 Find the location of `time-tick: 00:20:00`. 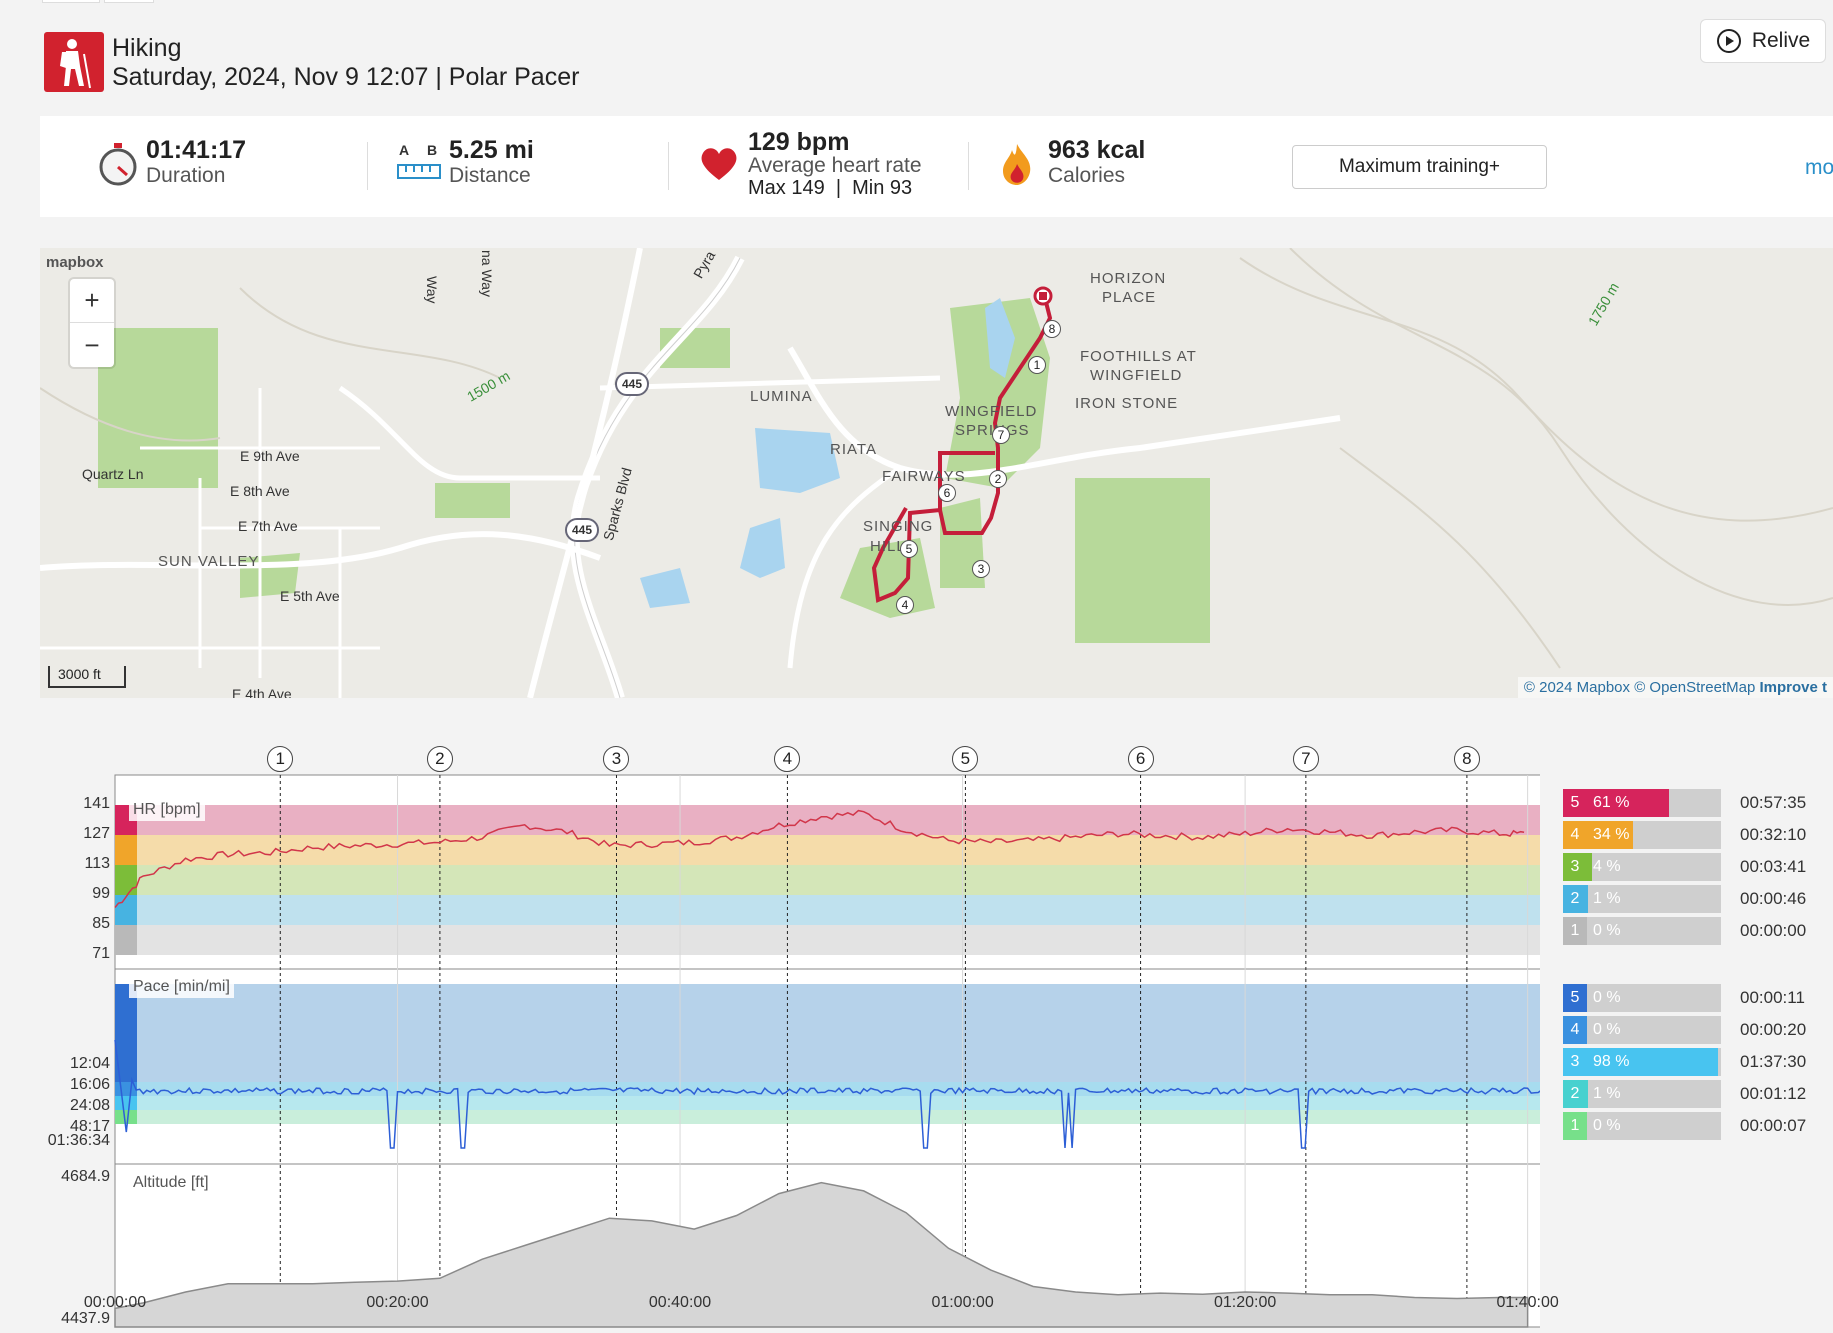

time-tick: 00:20:00 is located at coordinates (397, 1302).